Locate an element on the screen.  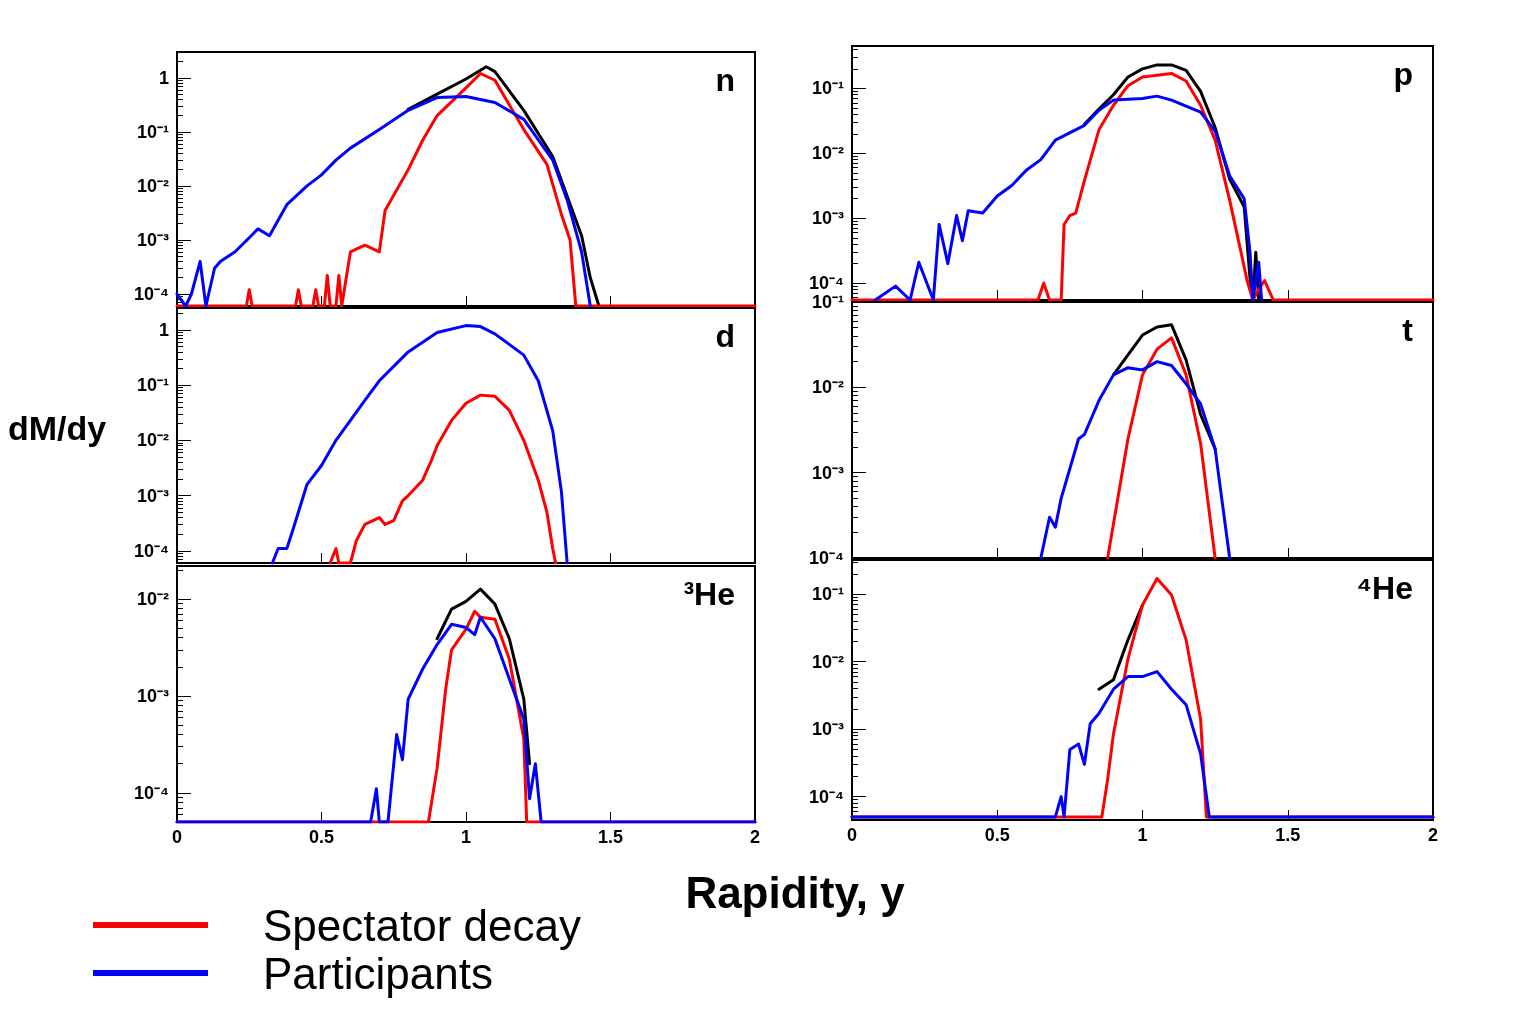
chart-title: ⁴He is located at coordinates (1384, 588).